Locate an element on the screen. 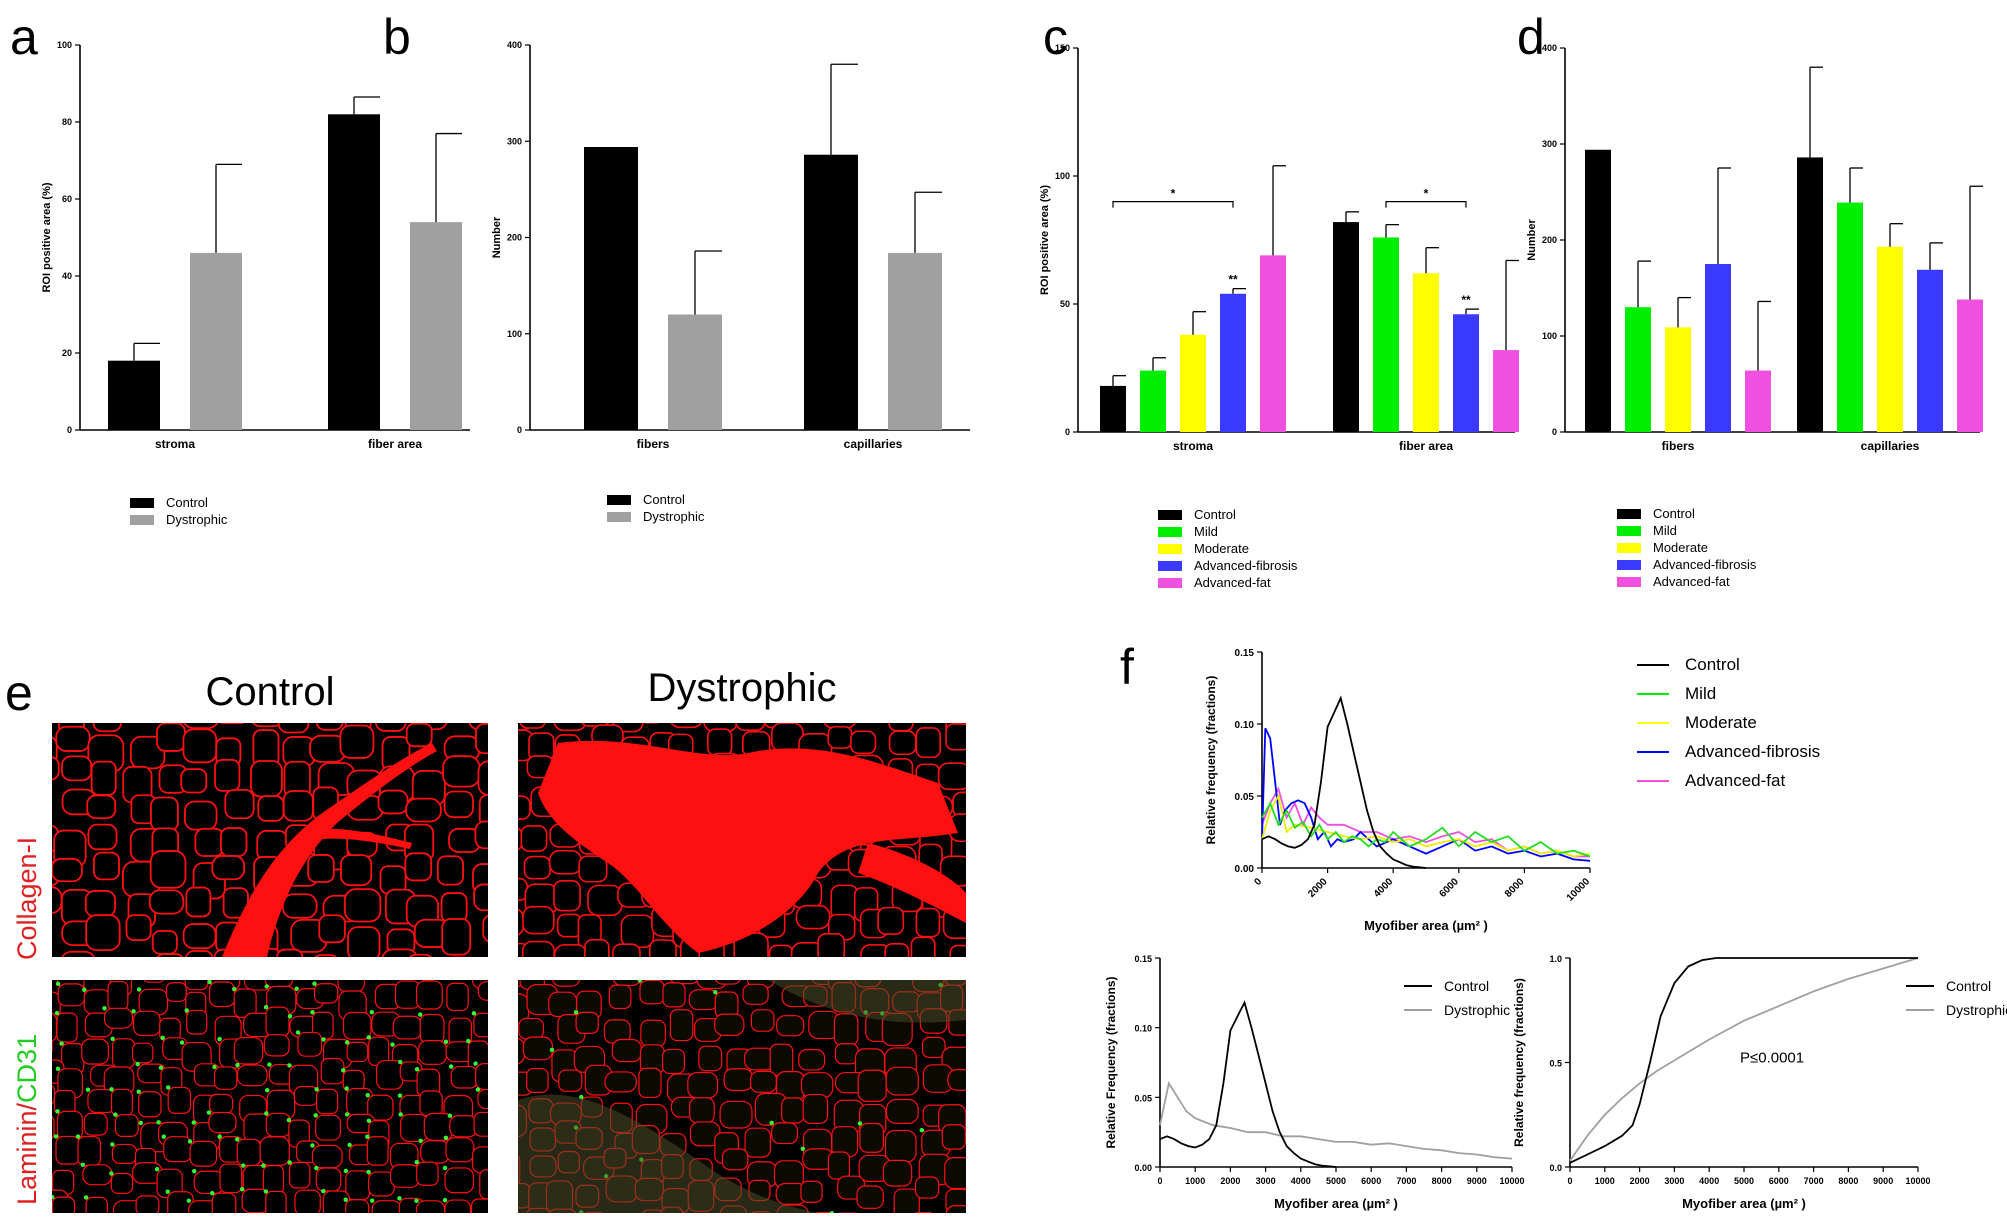  x-category-label-b: capillaries is located at coordinates (873, 444).